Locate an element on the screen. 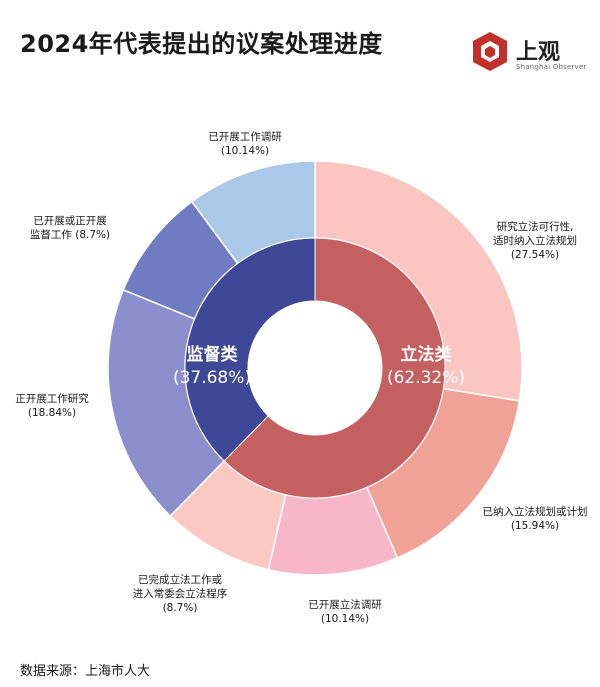  chart-title: 2024年代表提出的议案处理进度 is located at coordinates (201, 44).